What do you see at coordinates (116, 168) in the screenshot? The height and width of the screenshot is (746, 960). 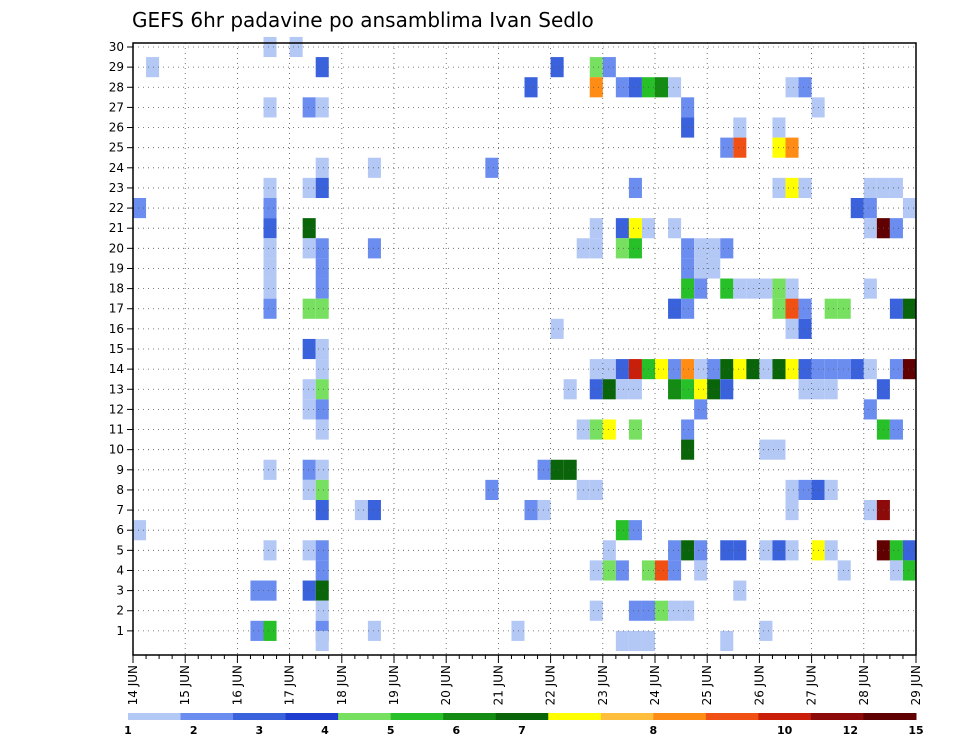 I see `y-tick-label: 24` at bounding box center [116, 168].